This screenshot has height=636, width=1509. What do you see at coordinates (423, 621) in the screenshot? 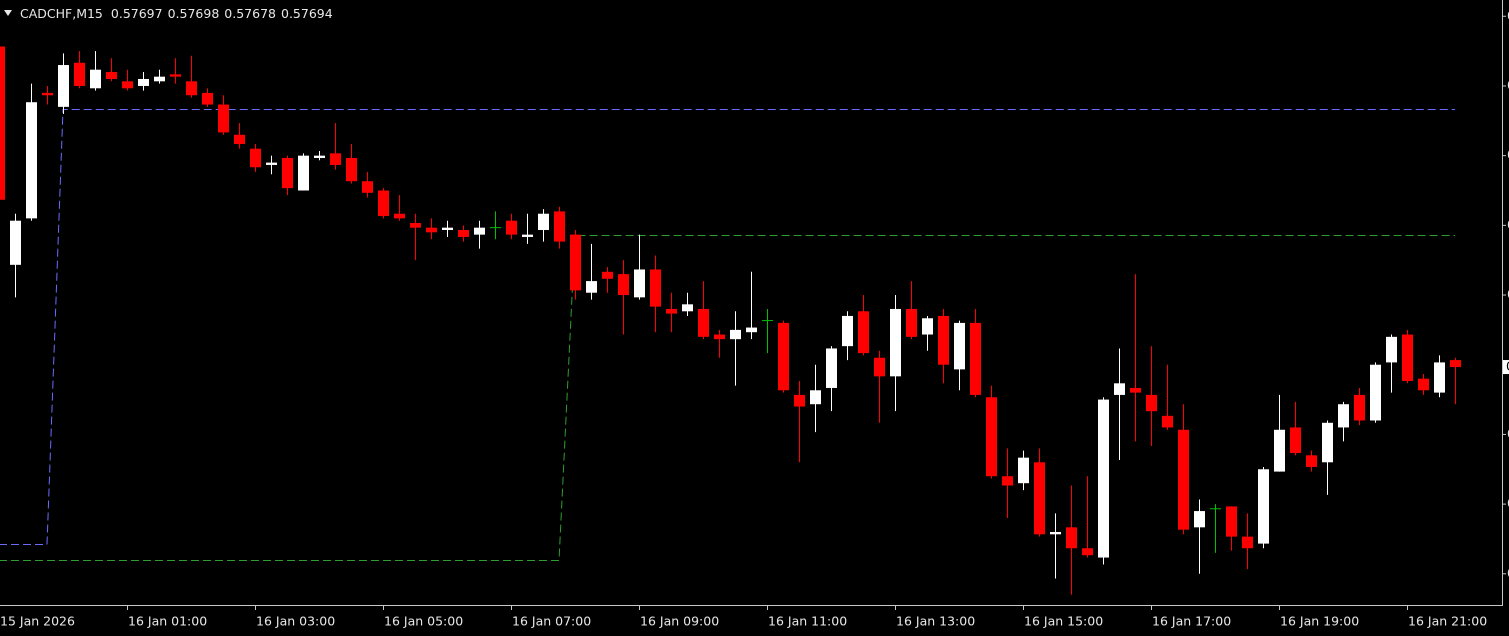
I see `x-tick-label: 16 Jan 05:00` at bounding box center [423, 621].